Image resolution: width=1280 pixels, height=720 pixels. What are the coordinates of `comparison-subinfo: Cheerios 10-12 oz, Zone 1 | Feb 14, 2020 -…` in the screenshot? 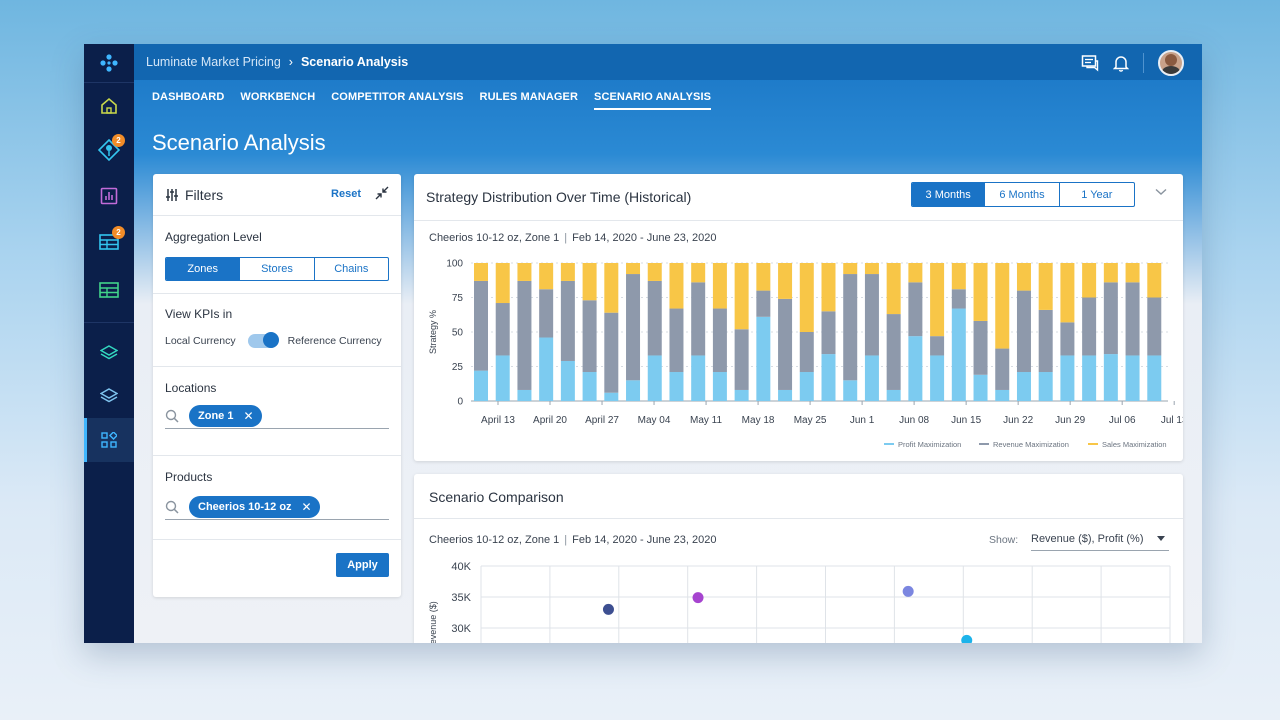 It's located at (573, 540).